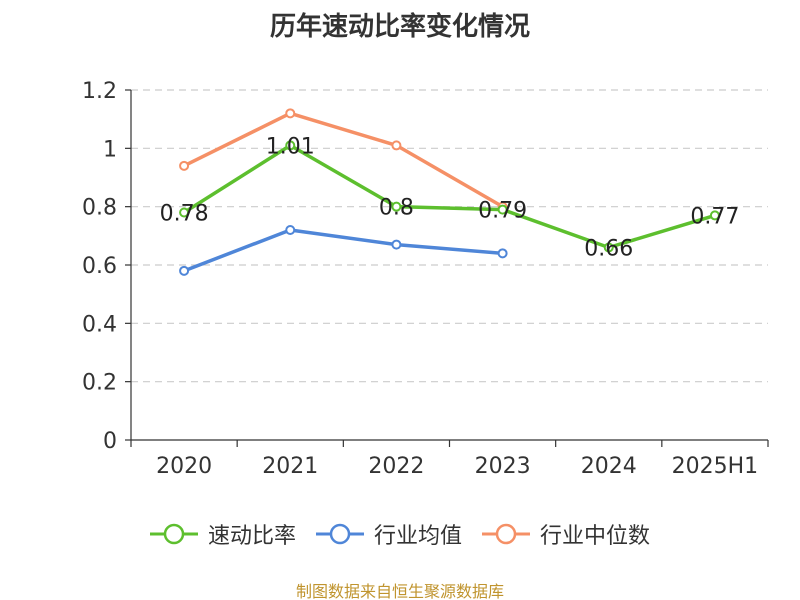 This screenshot has width=800, height=600. What do you see at coordinates (184, 466) in the screenshot?
I see `x-tick-label: 2020` at bounding box center [184, 466].